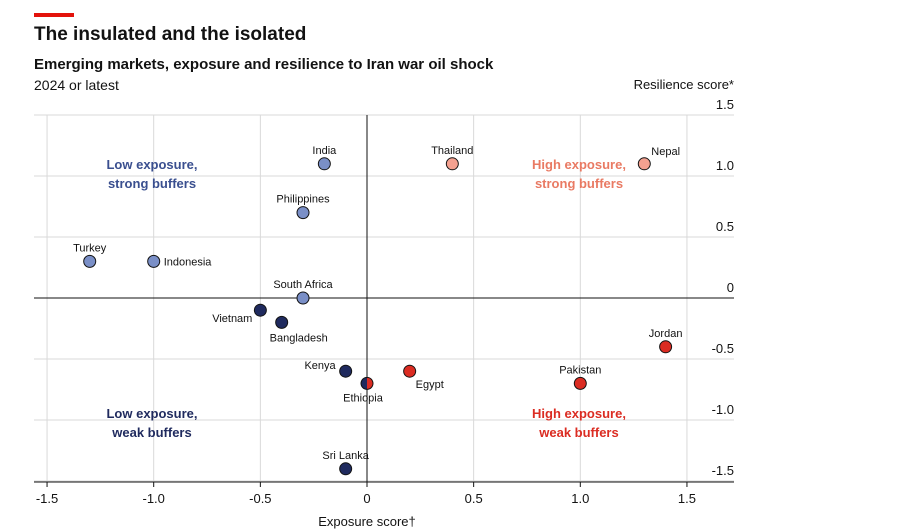 This screenshot has height=531, width=897. Describe the element at coordinates (430, 385) in the screenshot. I see `data-label: Egypt` at that location.